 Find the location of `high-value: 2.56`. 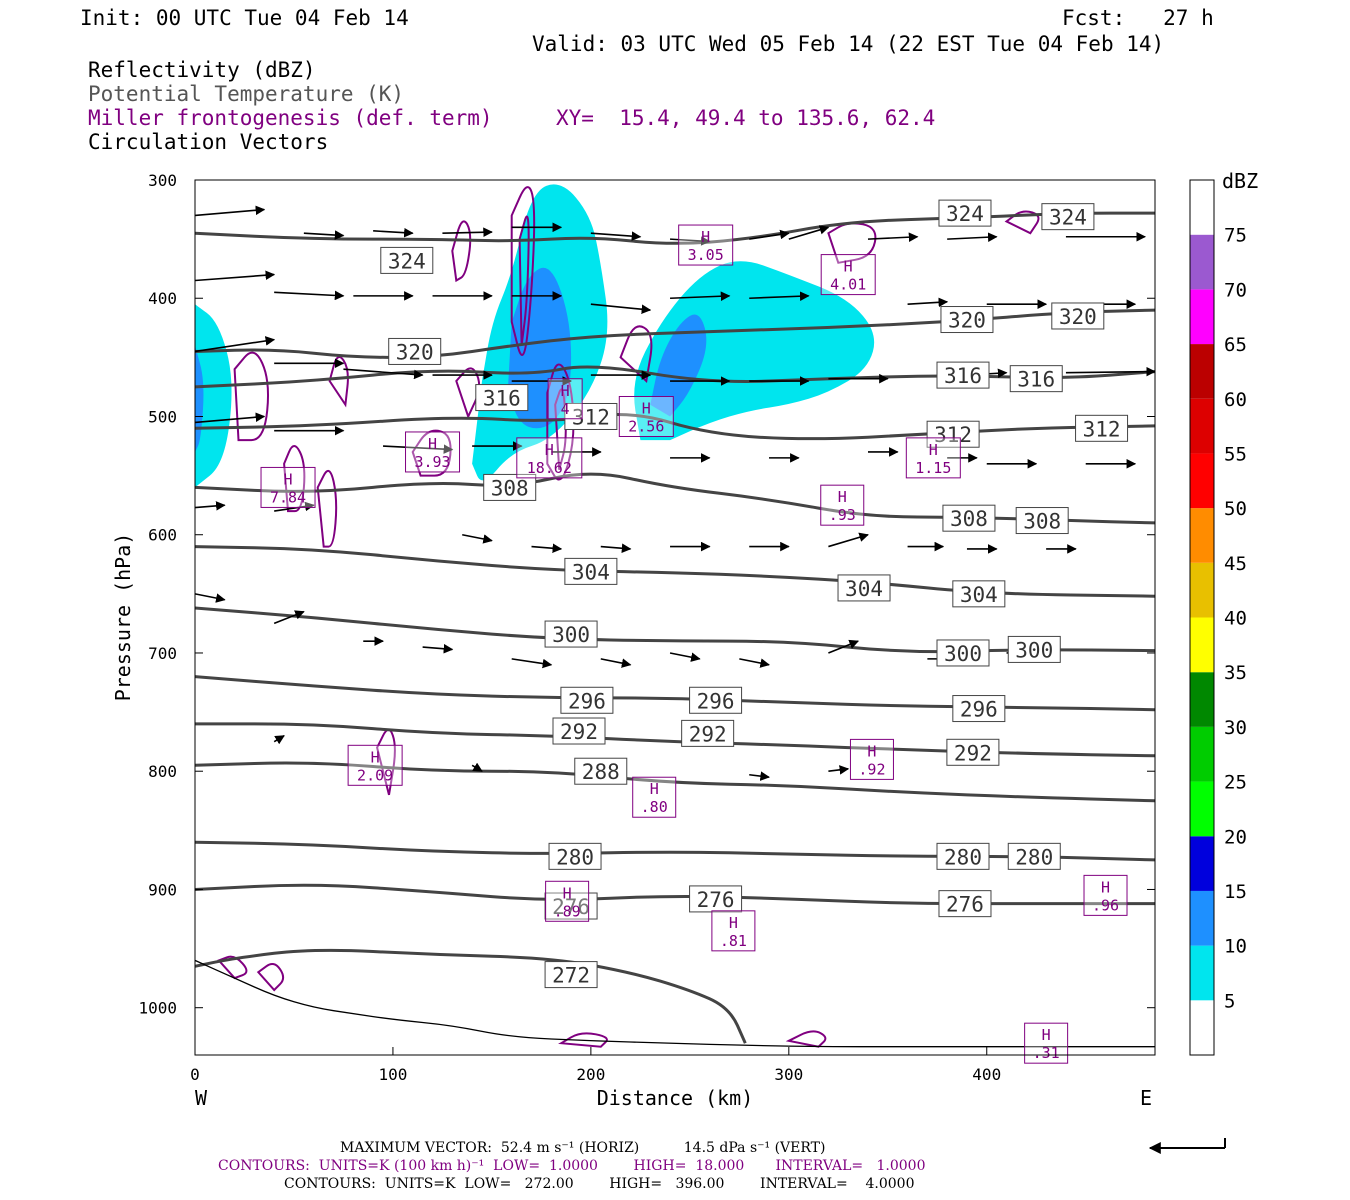

high-value: 2.56 is located at coordinates (646, 426).